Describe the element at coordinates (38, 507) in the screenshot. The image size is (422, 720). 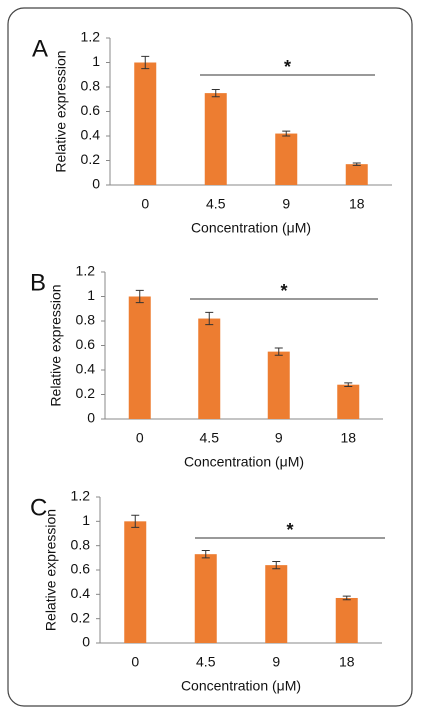
I see `panel-label: C` at that location.